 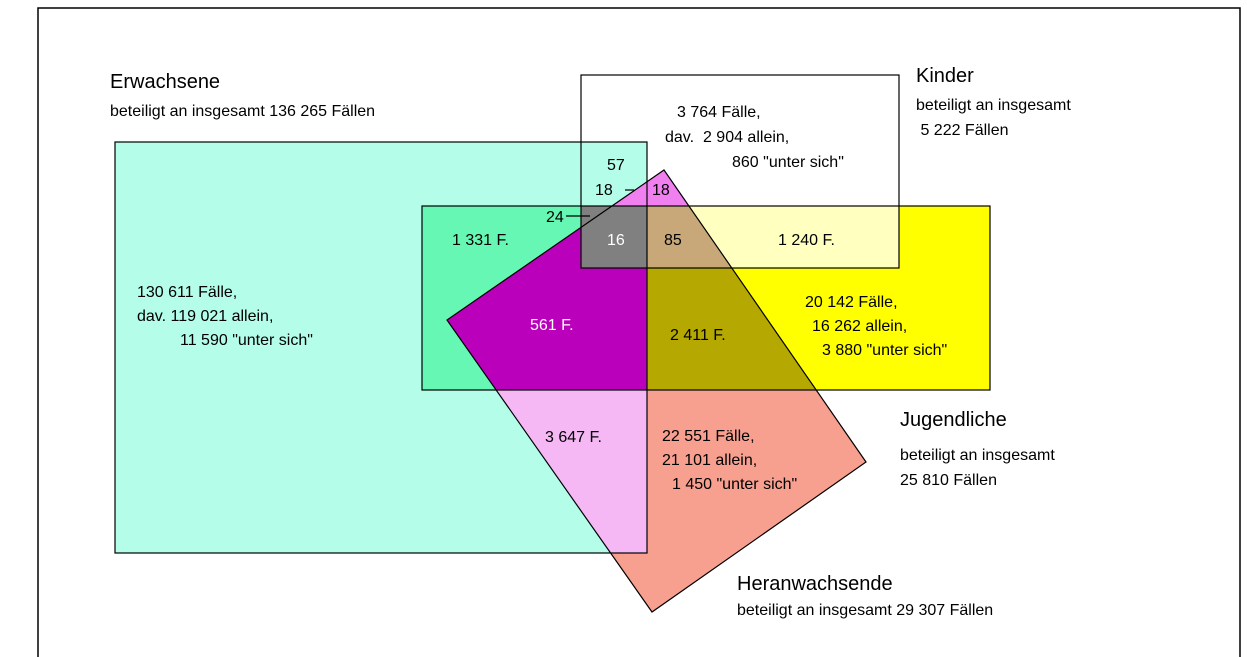 I want to click on group-title: Heranwachsende, so click(x=815, y=584).